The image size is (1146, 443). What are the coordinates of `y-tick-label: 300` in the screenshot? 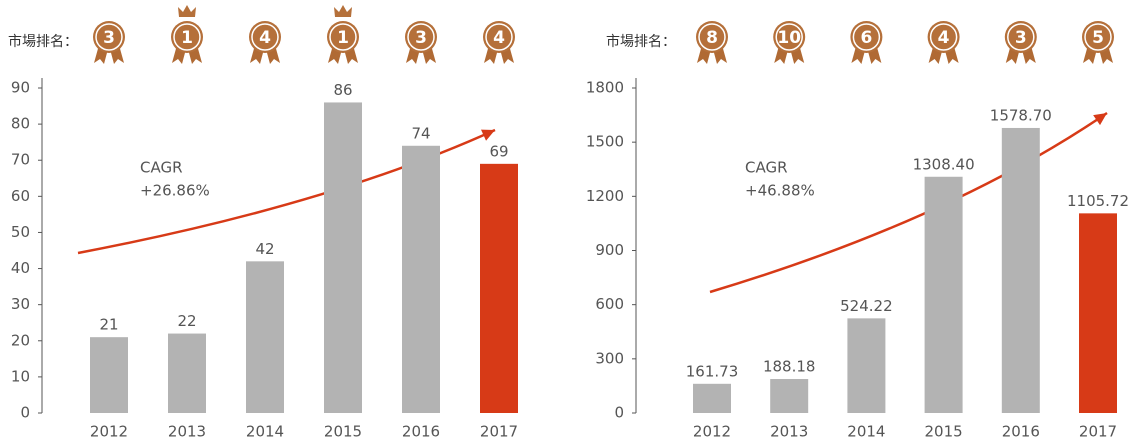 It's located at (609, 358).